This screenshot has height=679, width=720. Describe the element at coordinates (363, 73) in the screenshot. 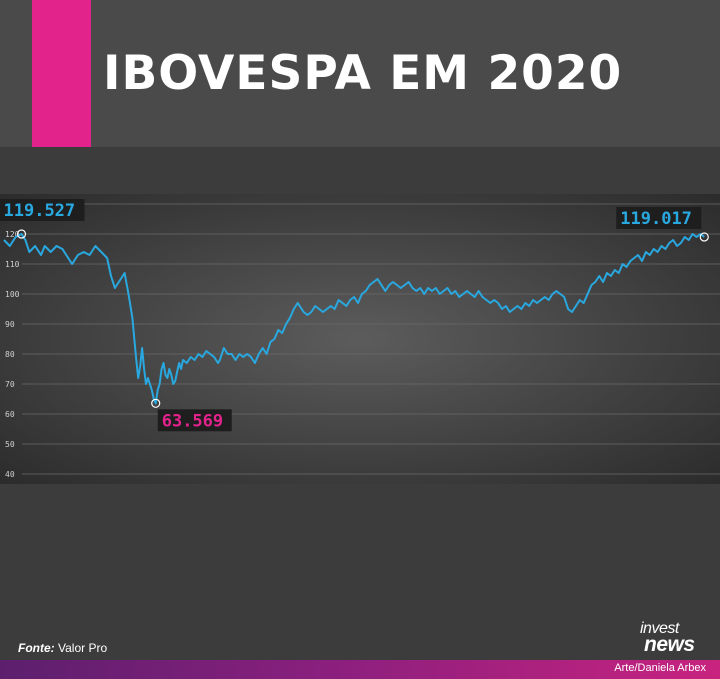

I see `page-title: IBOVESPA EM 2020` at that location.